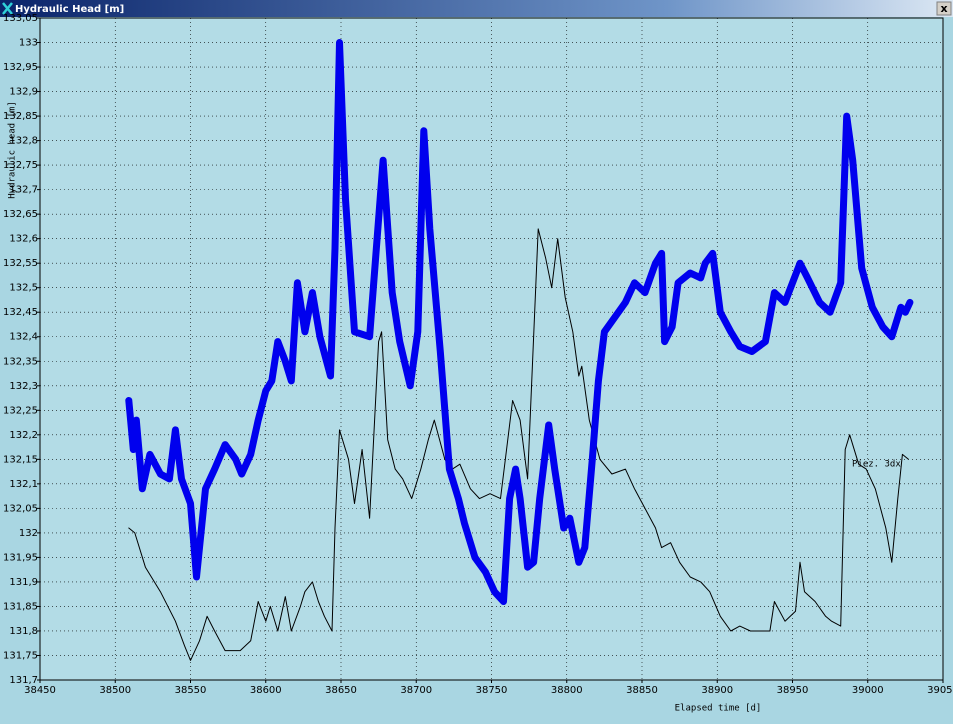 Image resolution: width=953 pixels, height=724 pixels. I want to click on x-axis-label: Elapsed time [d], so click(718, 709).